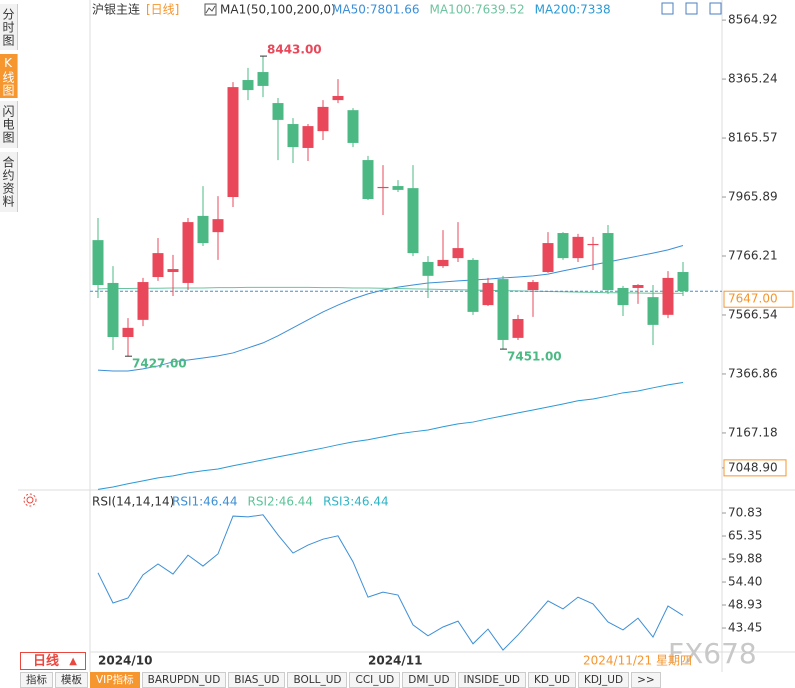 This screenshot has height=688, width=795. Describe the element at coordinates (53, 661) in the screenshot. I see `period-button: 日线 ▲` at that location.